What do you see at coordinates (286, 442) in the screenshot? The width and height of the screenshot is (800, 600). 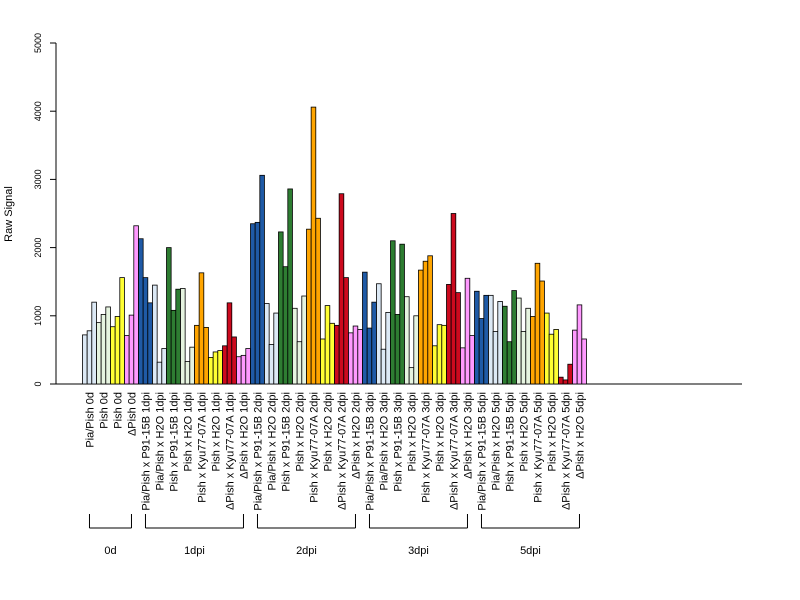 I see `x-tick-label: Pish x P91-15B 2dpi` at bounding box center [286, 442].